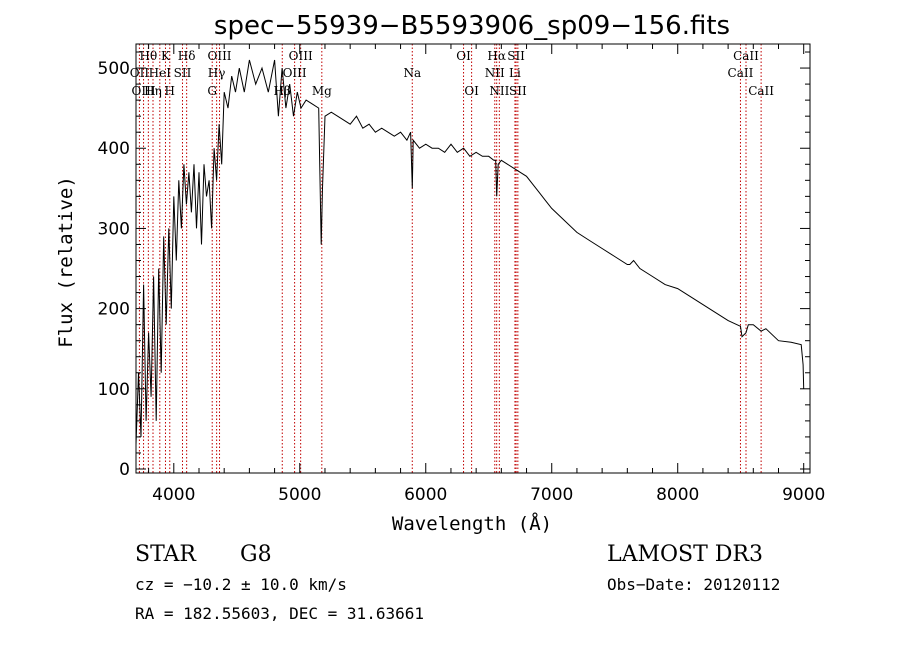 This screenshot has height=649, width=900. Describe the element at coordinates (166, 554) in the screenshot. I see `object-class: STAR` at that location.